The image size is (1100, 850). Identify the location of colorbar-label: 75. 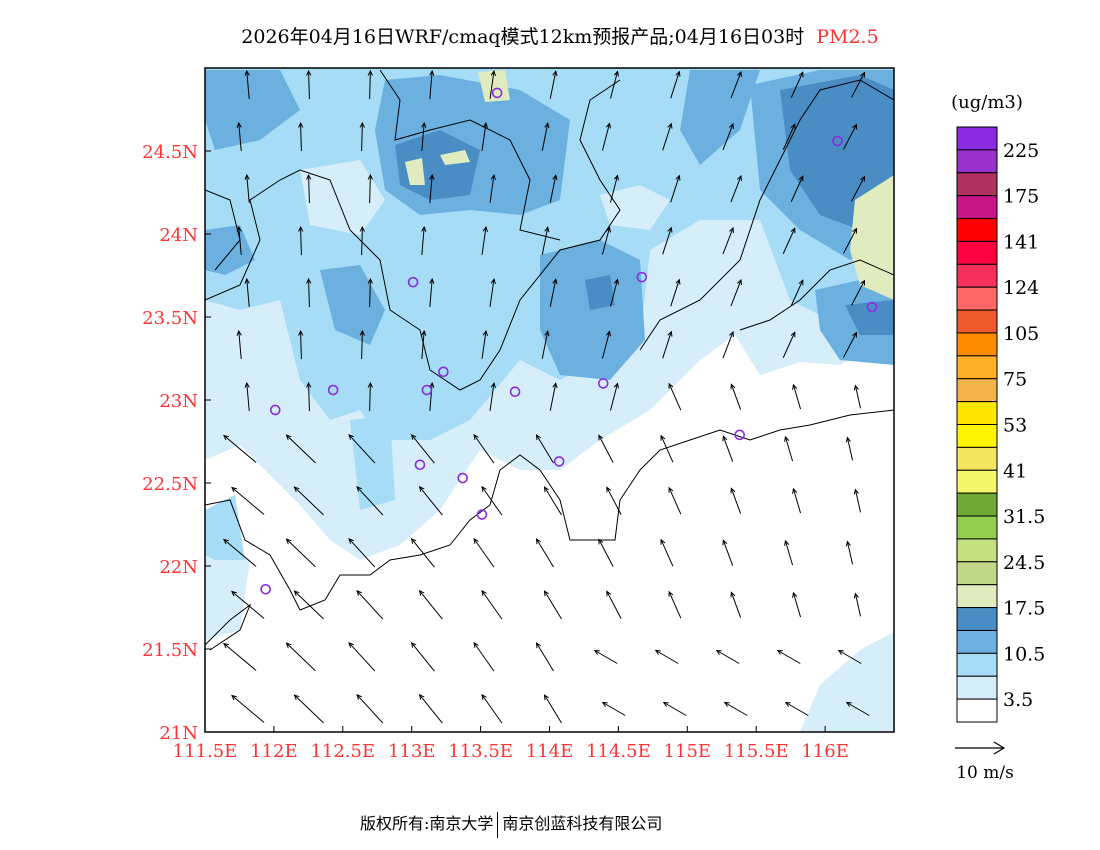
(1015, 380).